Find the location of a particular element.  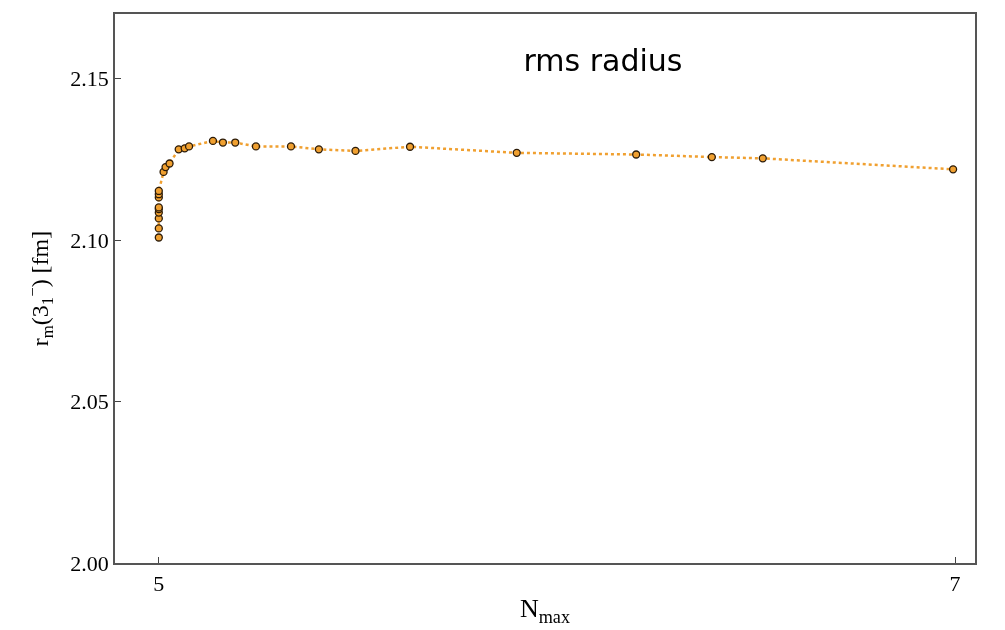

y-tick-label: 2.10 is located at coordinates (89, 240).